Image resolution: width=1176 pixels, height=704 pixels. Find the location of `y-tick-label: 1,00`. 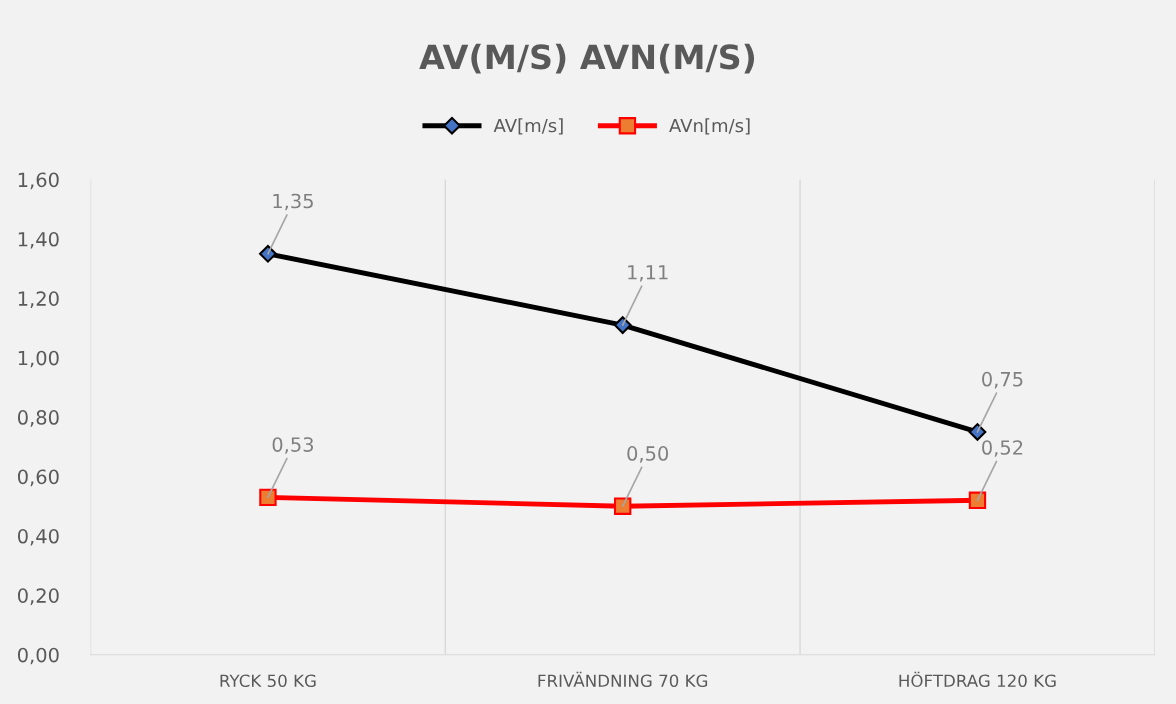

y-tick-label: 1,00 is located at coordinates (38, 359).